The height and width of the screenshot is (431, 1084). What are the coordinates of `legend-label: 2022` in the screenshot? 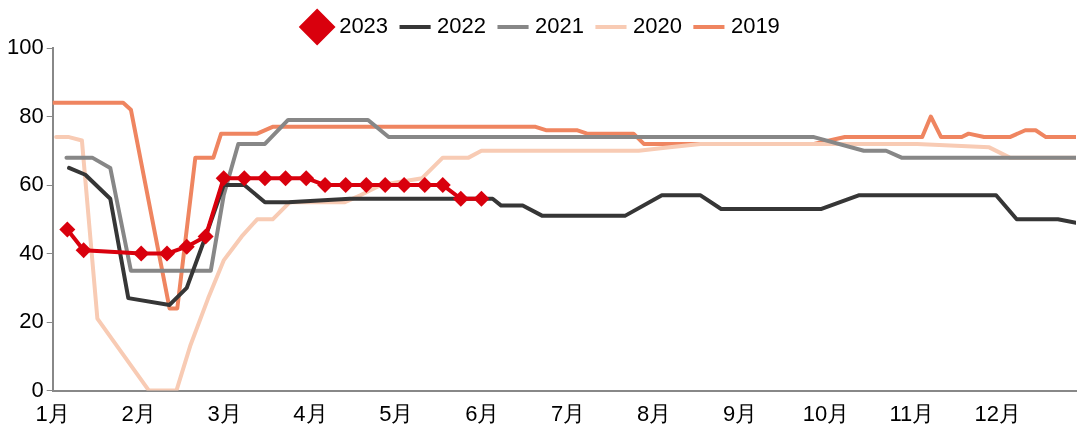 It's located at (462, 26).